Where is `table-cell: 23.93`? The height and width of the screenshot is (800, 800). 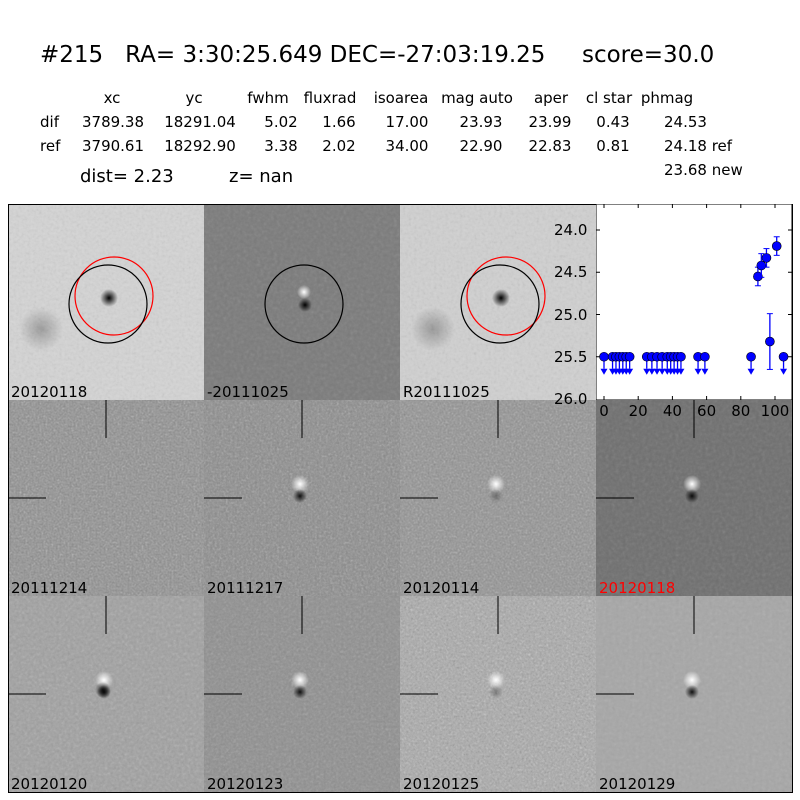
table-cell: 23.93 is located at coordinates (481, 122).